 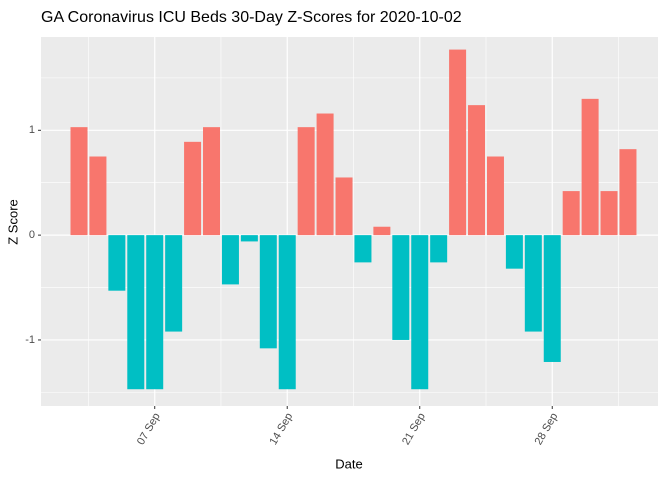 What do you see at coordinates (348, 463) in the screenshot?
I see `x-axis-label: Date` at bounding box center [348, 463].